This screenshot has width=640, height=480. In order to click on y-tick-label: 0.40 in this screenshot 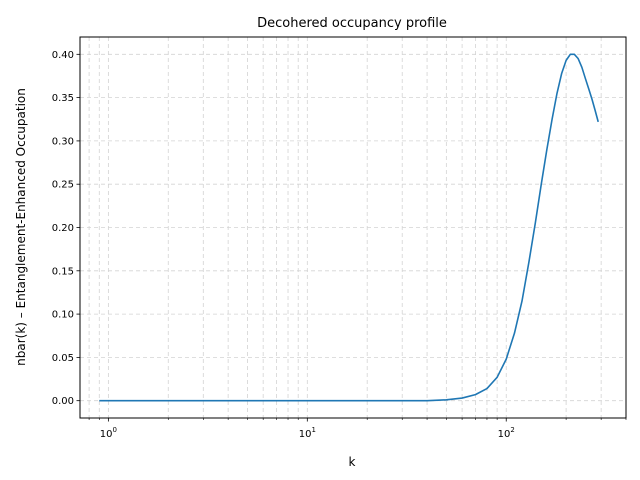, I will do `click(63, 55)`.